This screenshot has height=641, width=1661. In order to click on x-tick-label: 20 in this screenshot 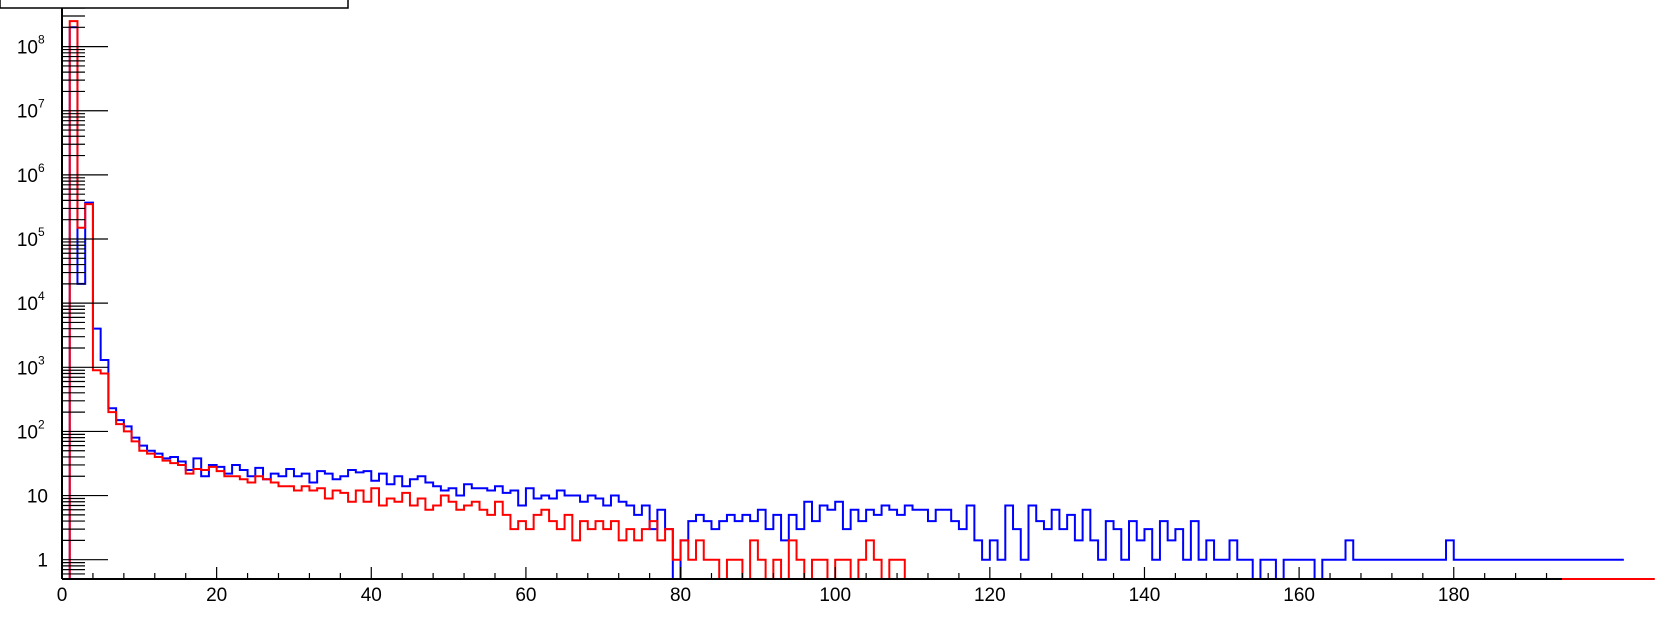, I will do `click(216, 595)`.